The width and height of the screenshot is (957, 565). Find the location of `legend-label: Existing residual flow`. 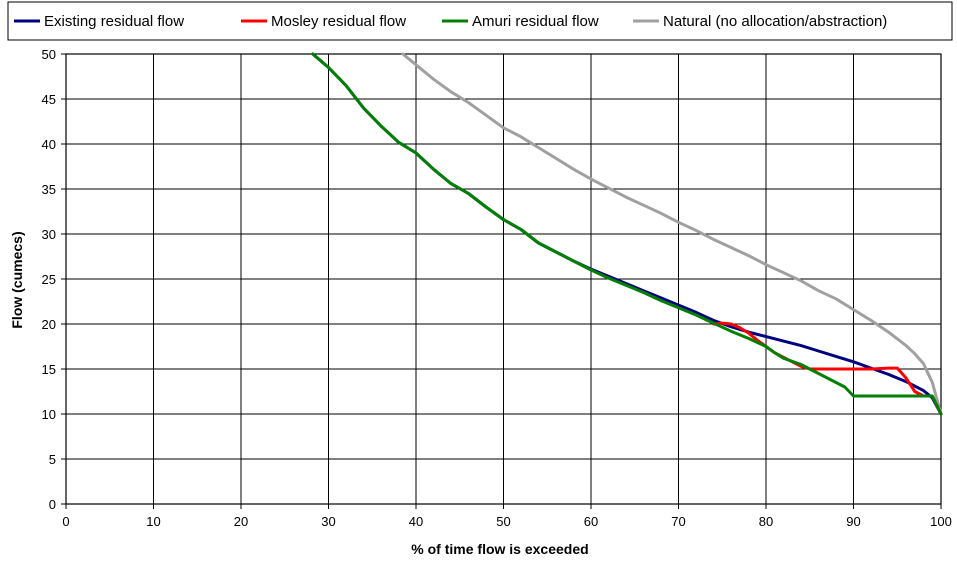

legend-label: Existing residual flow is located at coordinates (114, 21).